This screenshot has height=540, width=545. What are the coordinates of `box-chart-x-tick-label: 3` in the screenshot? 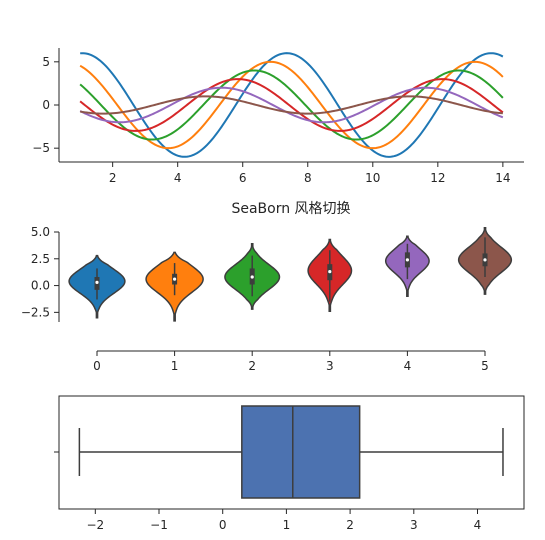 It's located at (414, 525).